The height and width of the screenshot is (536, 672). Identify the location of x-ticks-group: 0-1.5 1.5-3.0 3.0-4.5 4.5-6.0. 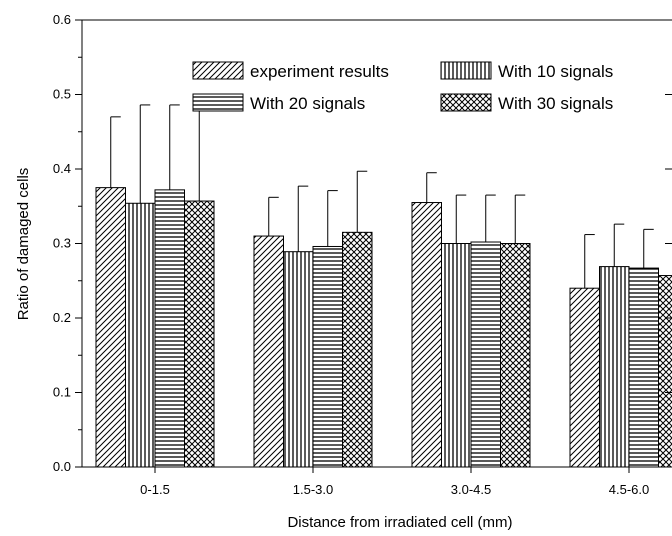
(394, 482).